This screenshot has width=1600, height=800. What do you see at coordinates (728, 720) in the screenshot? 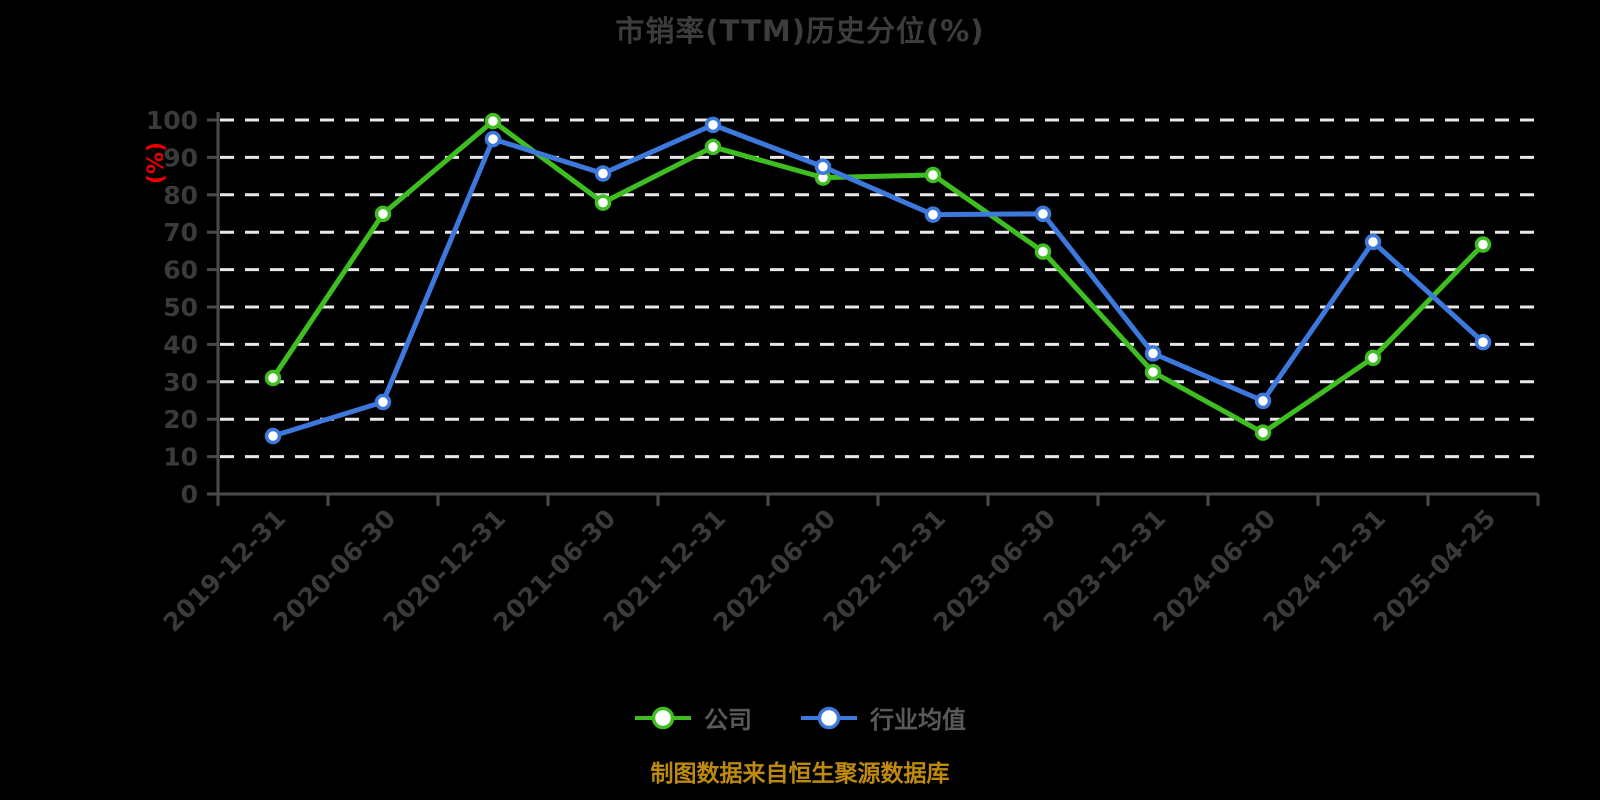
I see `legend-label-company: 公司` at bounding box center [728, 720].